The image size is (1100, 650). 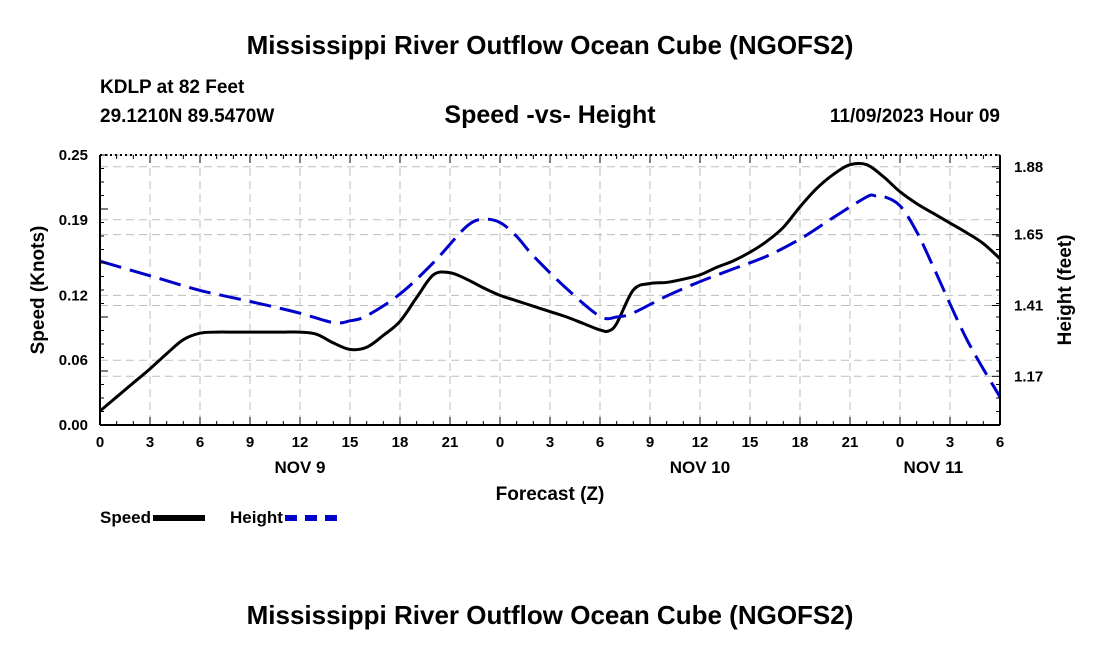 I want to click on legend-height-label: Height, so click(x=256, y=517).